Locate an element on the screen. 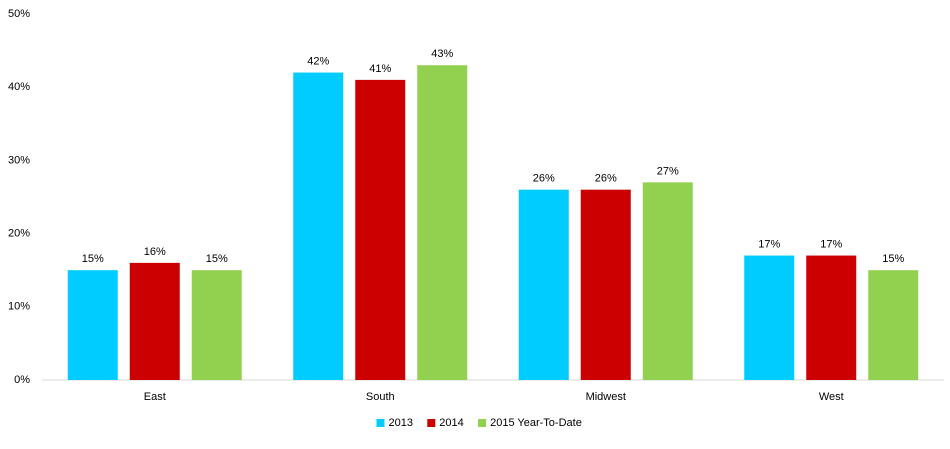  x-tick-label: Midwest is located at coordinates (606, 397).